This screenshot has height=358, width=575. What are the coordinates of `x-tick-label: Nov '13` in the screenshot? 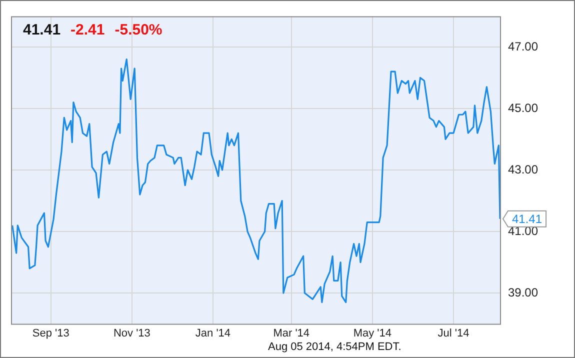 It's located at (131, 333).